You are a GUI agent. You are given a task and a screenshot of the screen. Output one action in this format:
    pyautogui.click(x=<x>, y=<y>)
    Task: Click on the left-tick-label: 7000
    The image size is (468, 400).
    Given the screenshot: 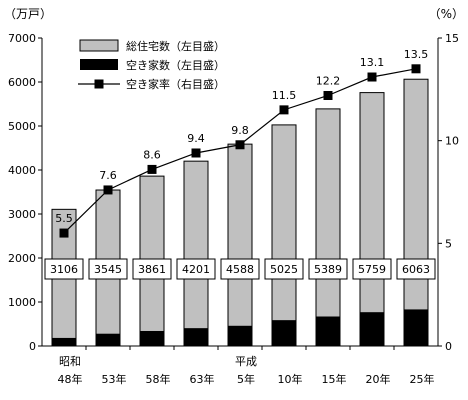 What is the action you would take?
    pyautogui.click(x=22, y=38)
    